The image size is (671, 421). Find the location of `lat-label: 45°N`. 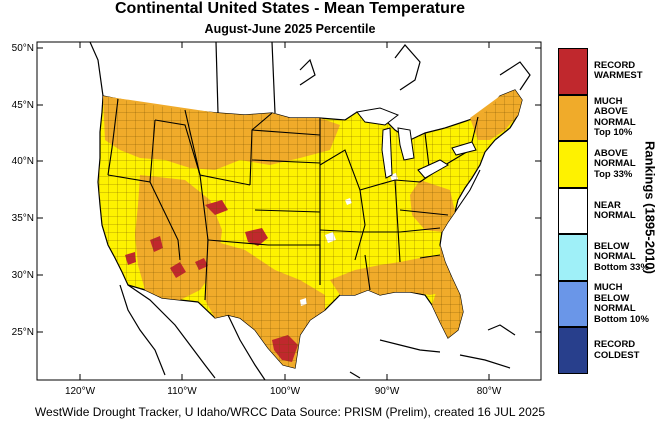

lat-label: 45°N is located at coordinates (23, 105).